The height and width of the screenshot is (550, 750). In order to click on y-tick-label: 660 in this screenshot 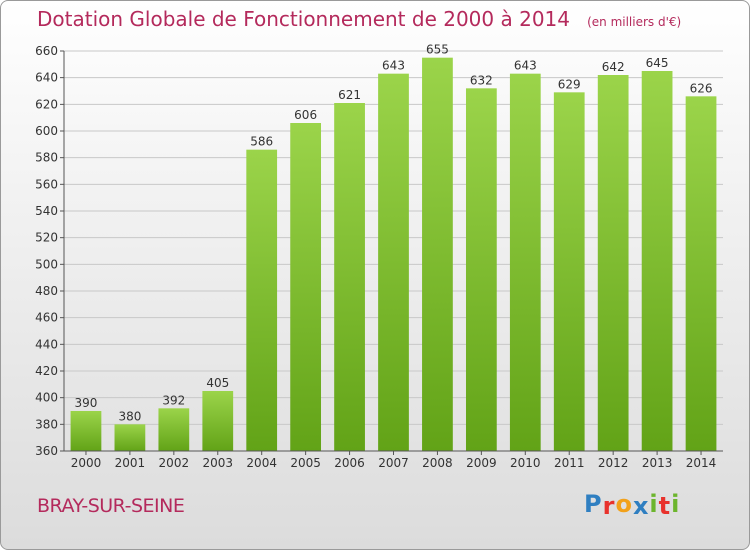, I will do `click(46, 51)`.